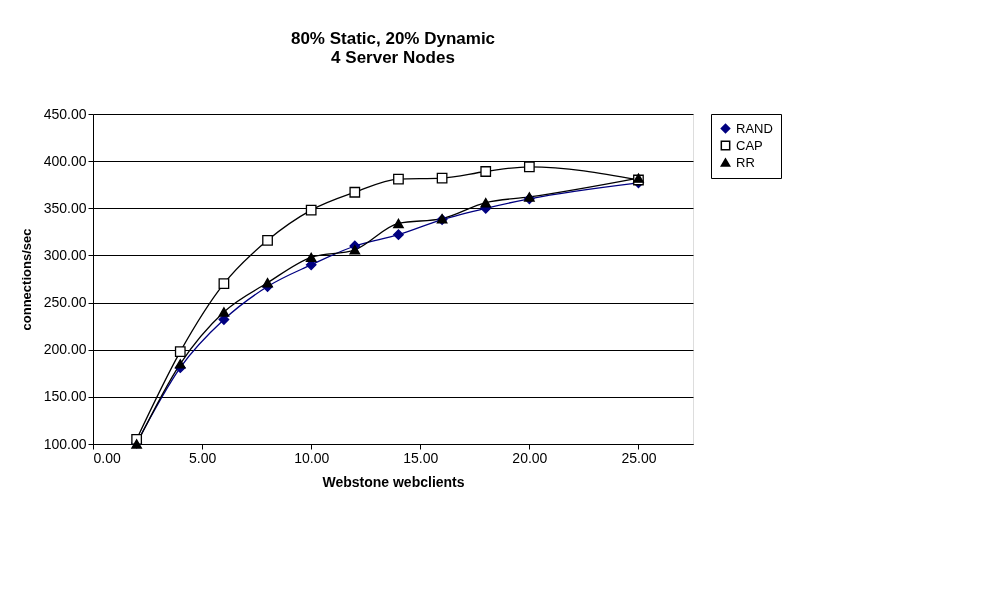 This screenshot has width=1001, height=609. I want to click on y-tick-label: 100.00, so click(65, 443).